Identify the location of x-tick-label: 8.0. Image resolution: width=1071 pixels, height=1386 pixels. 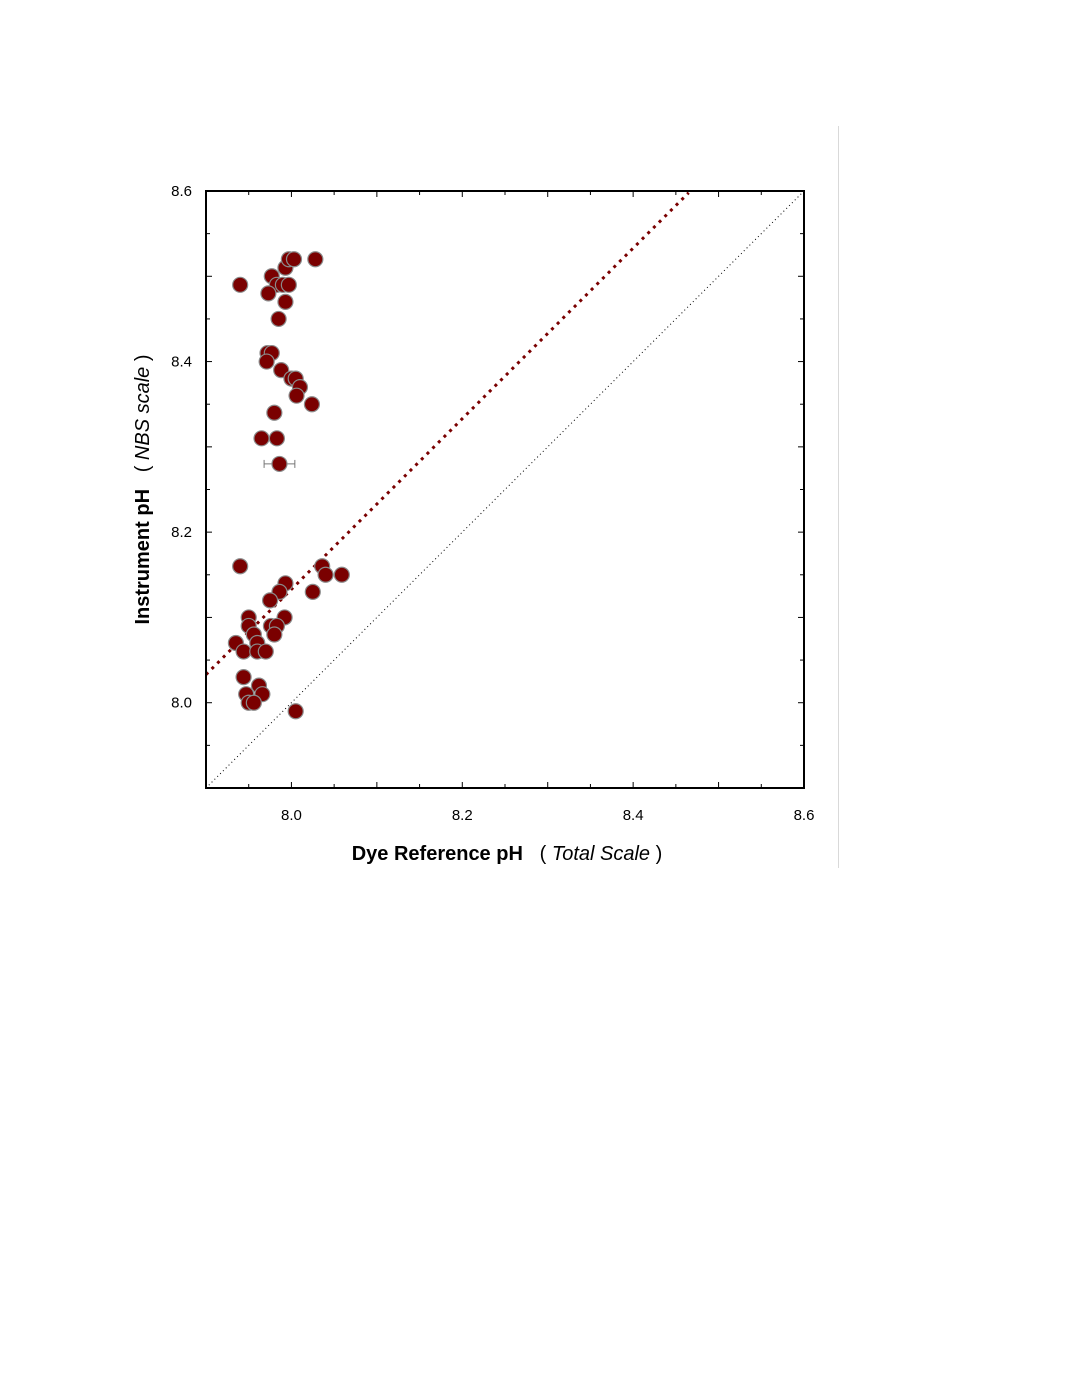
(291, 815).